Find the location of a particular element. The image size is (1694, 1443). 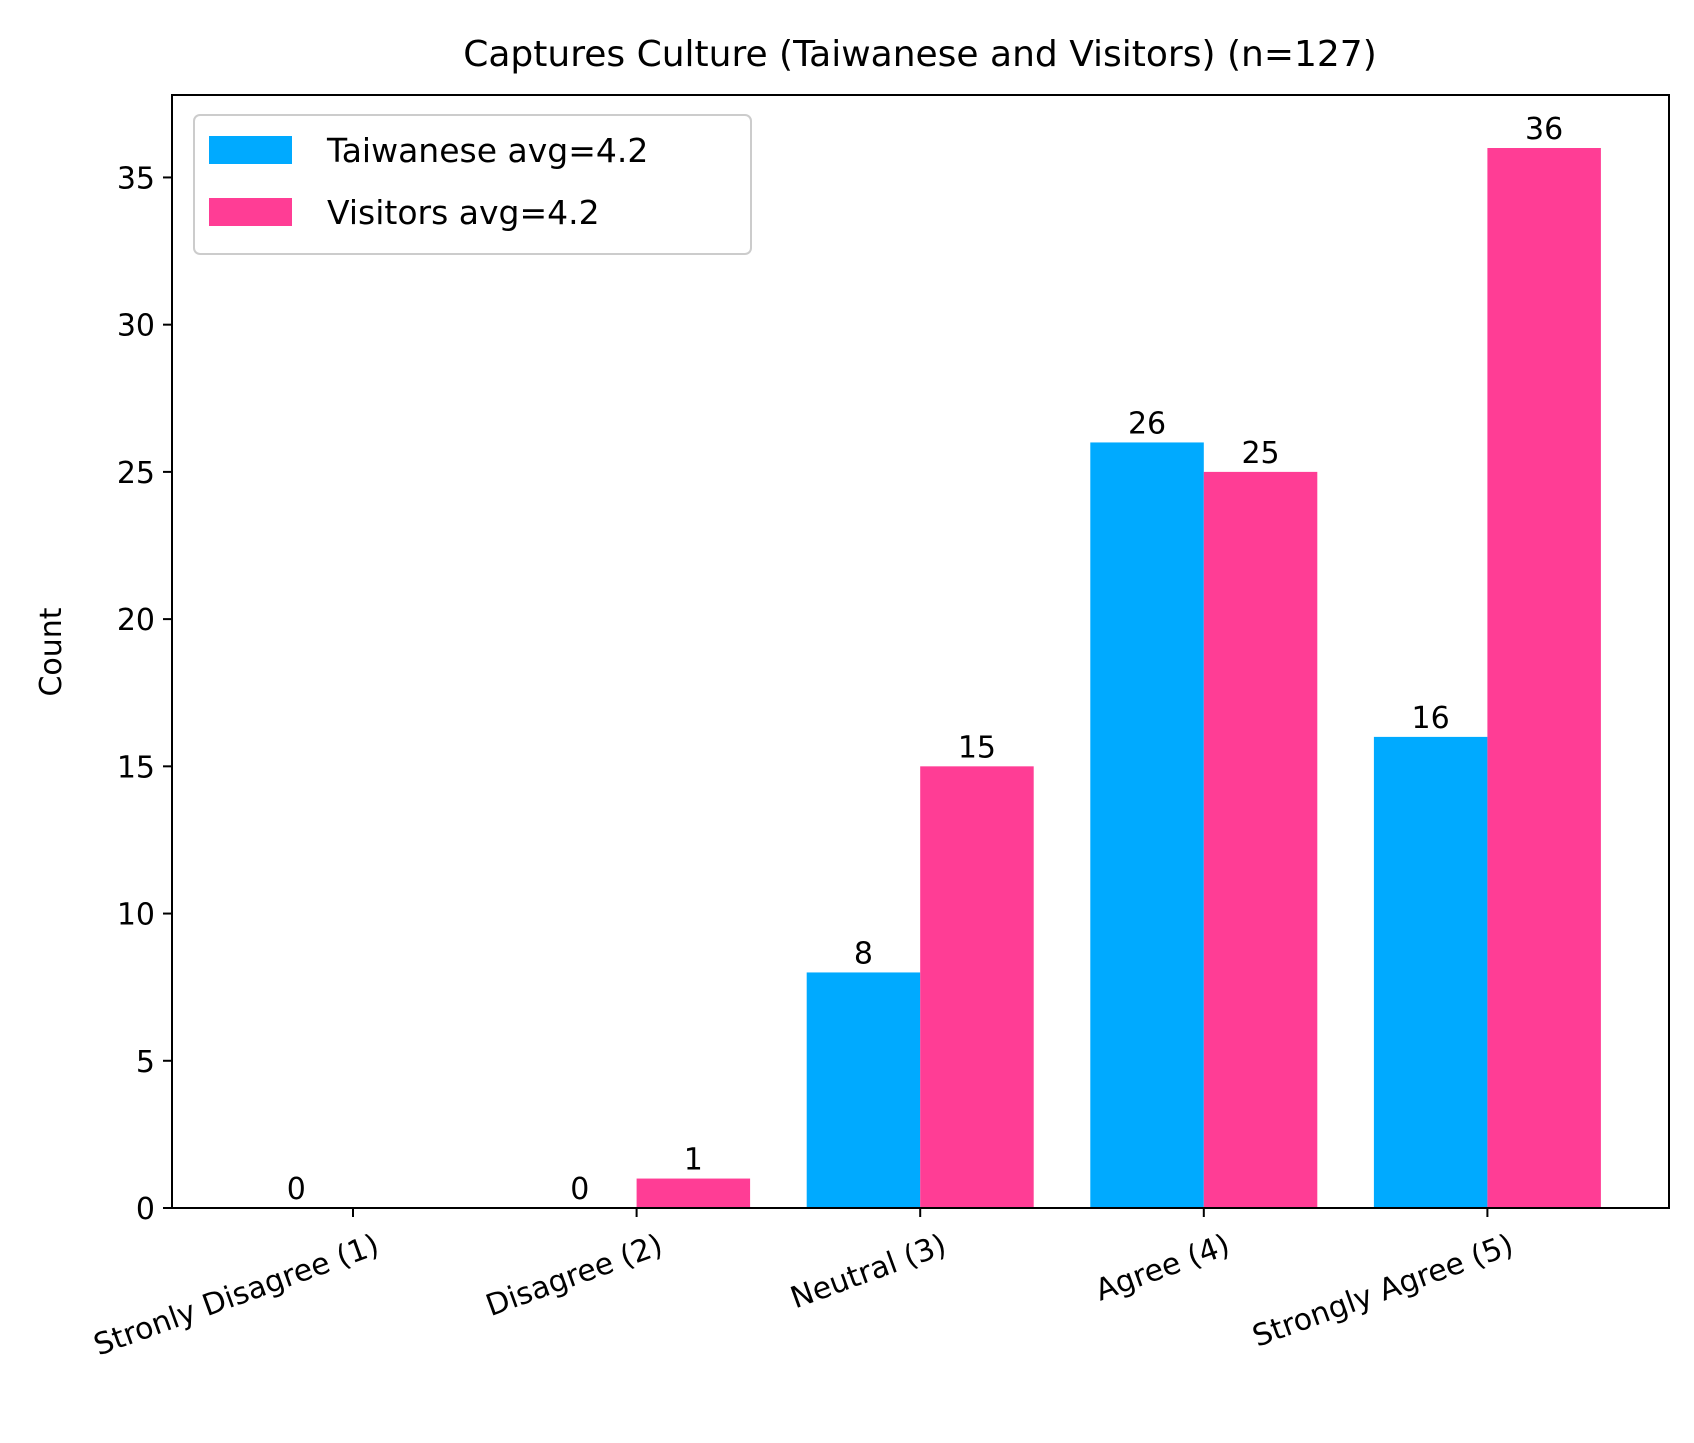

y-tick-label: 30 is located at coordinates (136, 326).